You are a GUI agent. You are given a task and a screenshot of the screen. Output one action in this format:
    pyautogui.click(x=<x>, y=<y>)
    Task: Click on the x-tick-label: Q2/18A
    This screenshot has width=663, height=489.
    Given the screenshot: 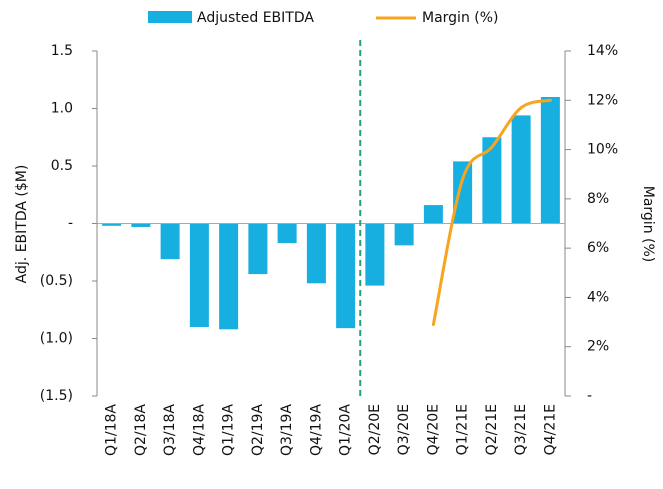 What is the action you would take?
    pyautogui.click(x=141, y=430)
    